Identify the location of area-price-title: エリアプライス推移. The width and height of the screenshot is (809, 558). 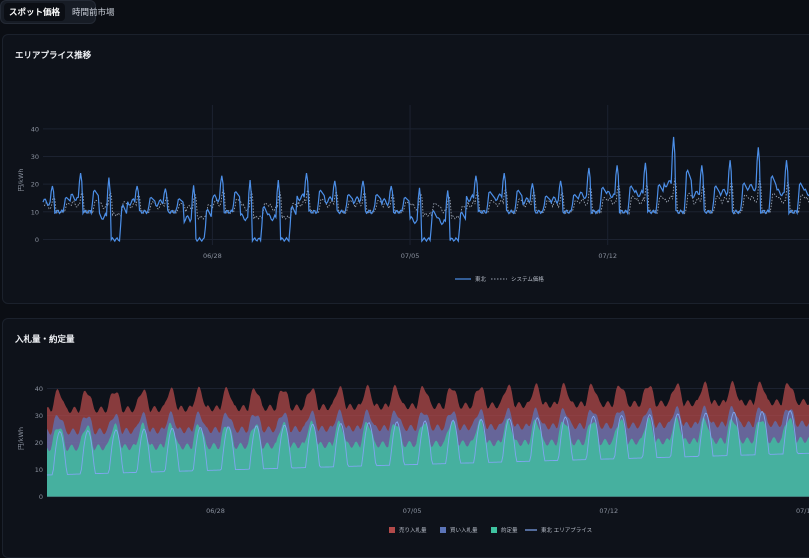
(53, 56).